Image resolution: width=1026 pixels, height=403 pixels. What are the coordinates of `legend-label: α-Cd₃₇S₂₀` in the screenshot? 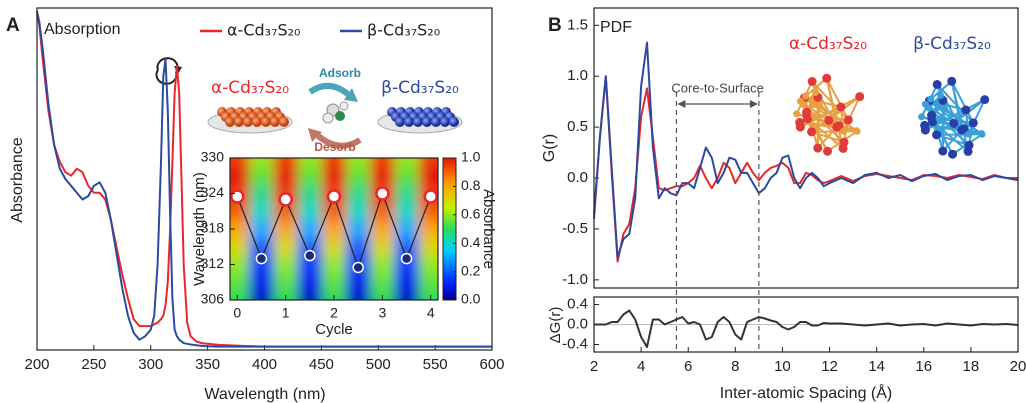 It's located at (263, 30).